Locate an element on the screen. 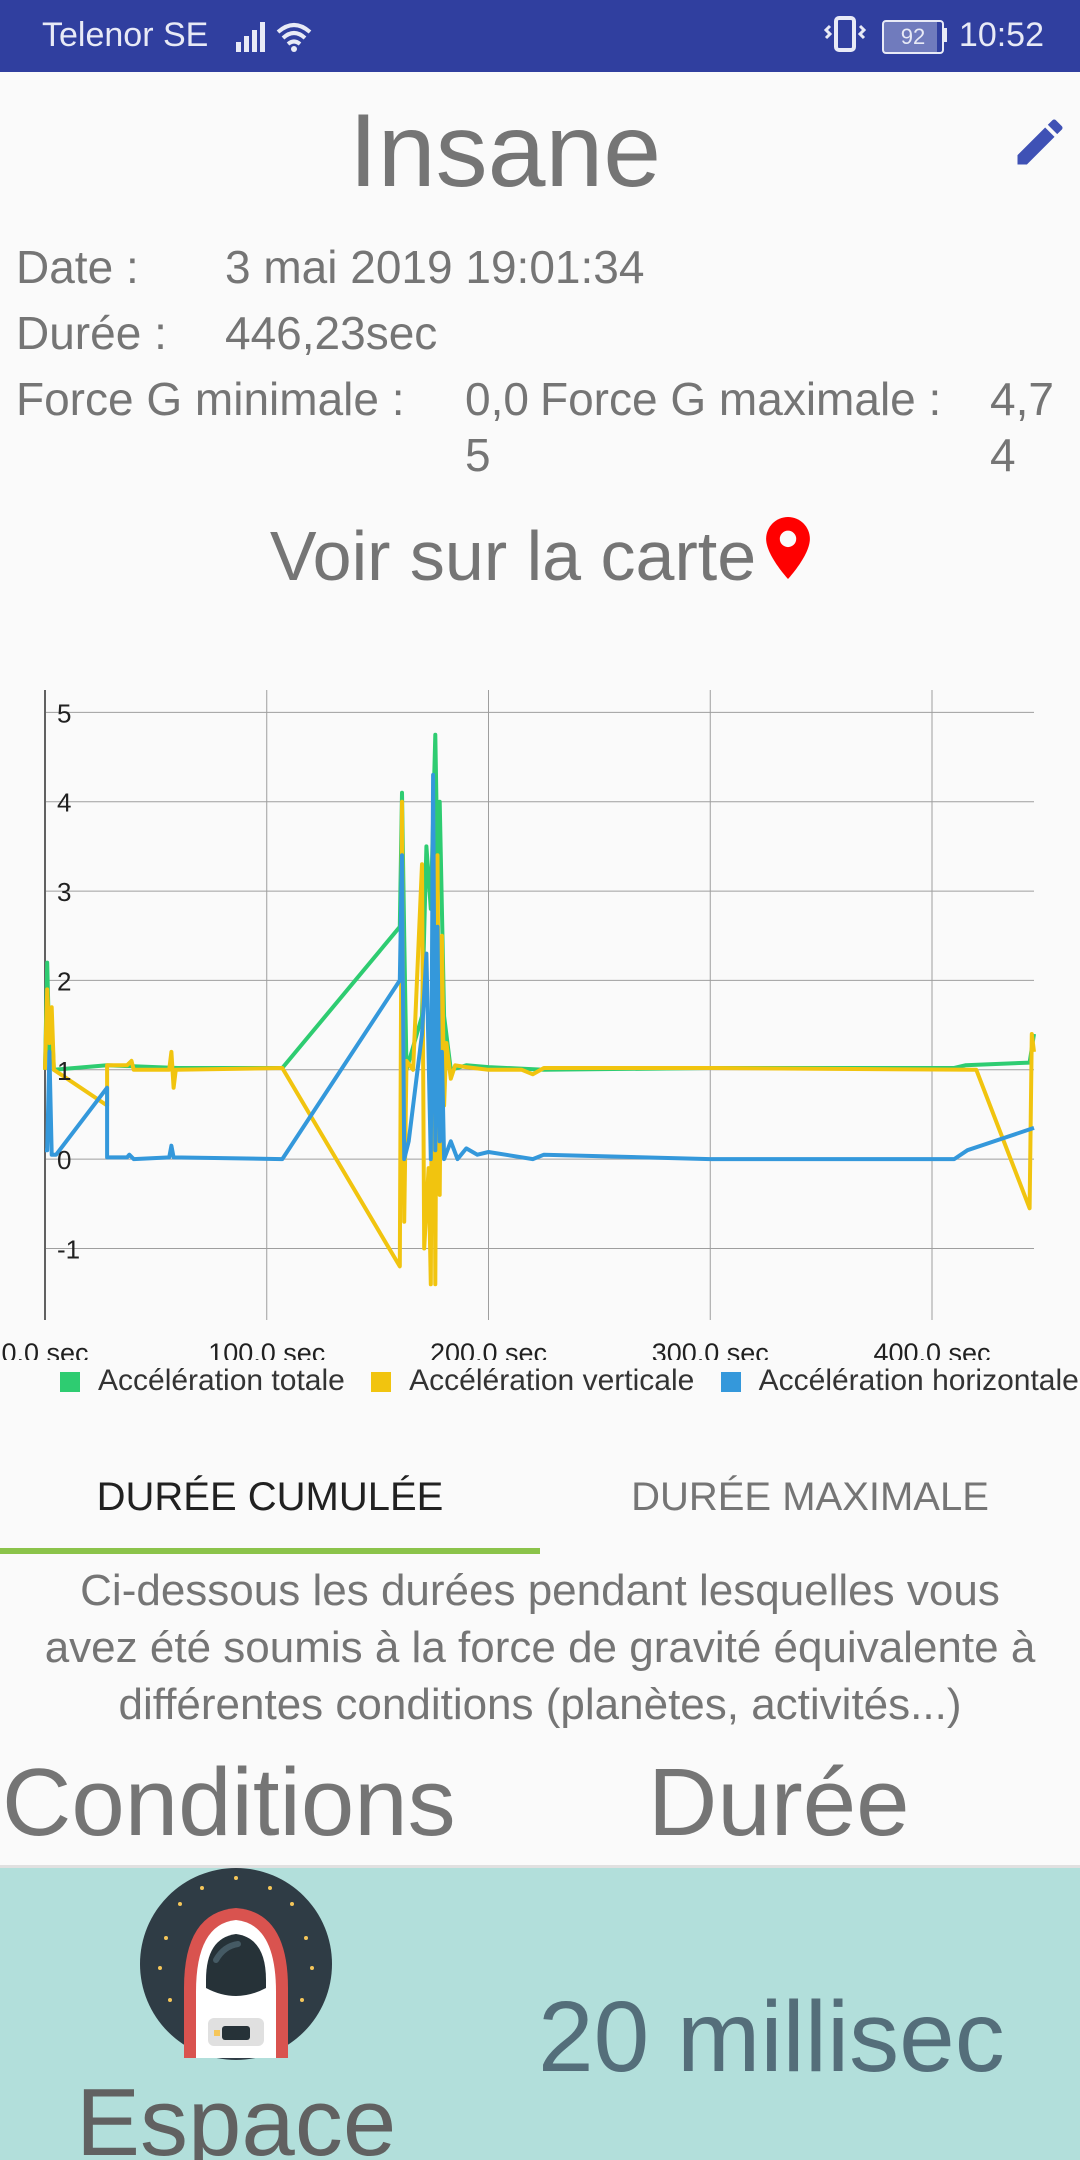 This screenshot has height=2160, width=1080. legend-item: Accélération totale is located at coordinates (202, 1381).